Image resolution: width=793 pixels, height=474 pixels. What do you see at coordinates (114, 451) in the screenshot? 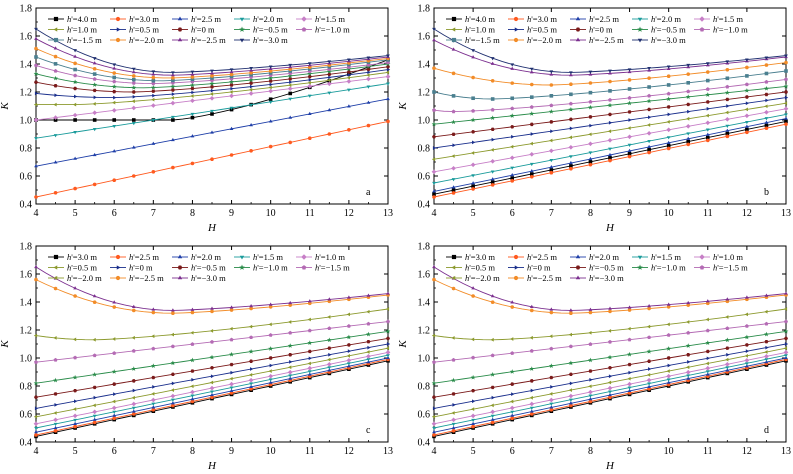
I see `x-tick-label: 6` at bounding box center [114, 451].